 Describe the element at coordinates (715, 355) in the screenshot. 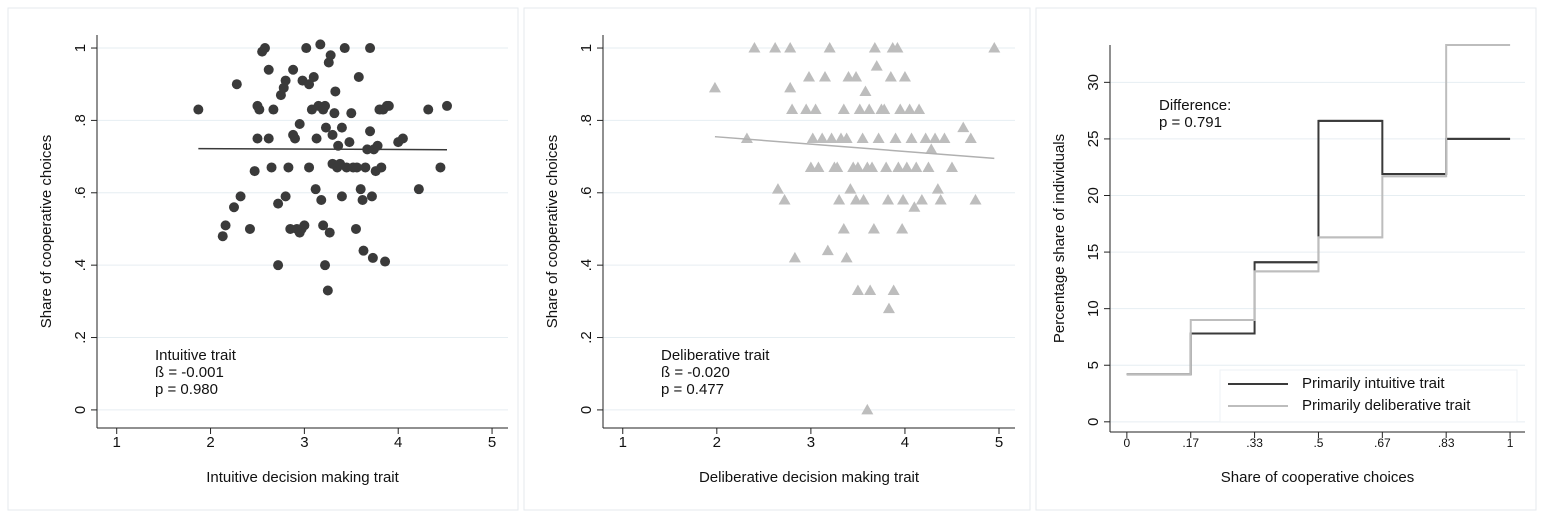

I see `annotation: Deliberative trait` at that location.